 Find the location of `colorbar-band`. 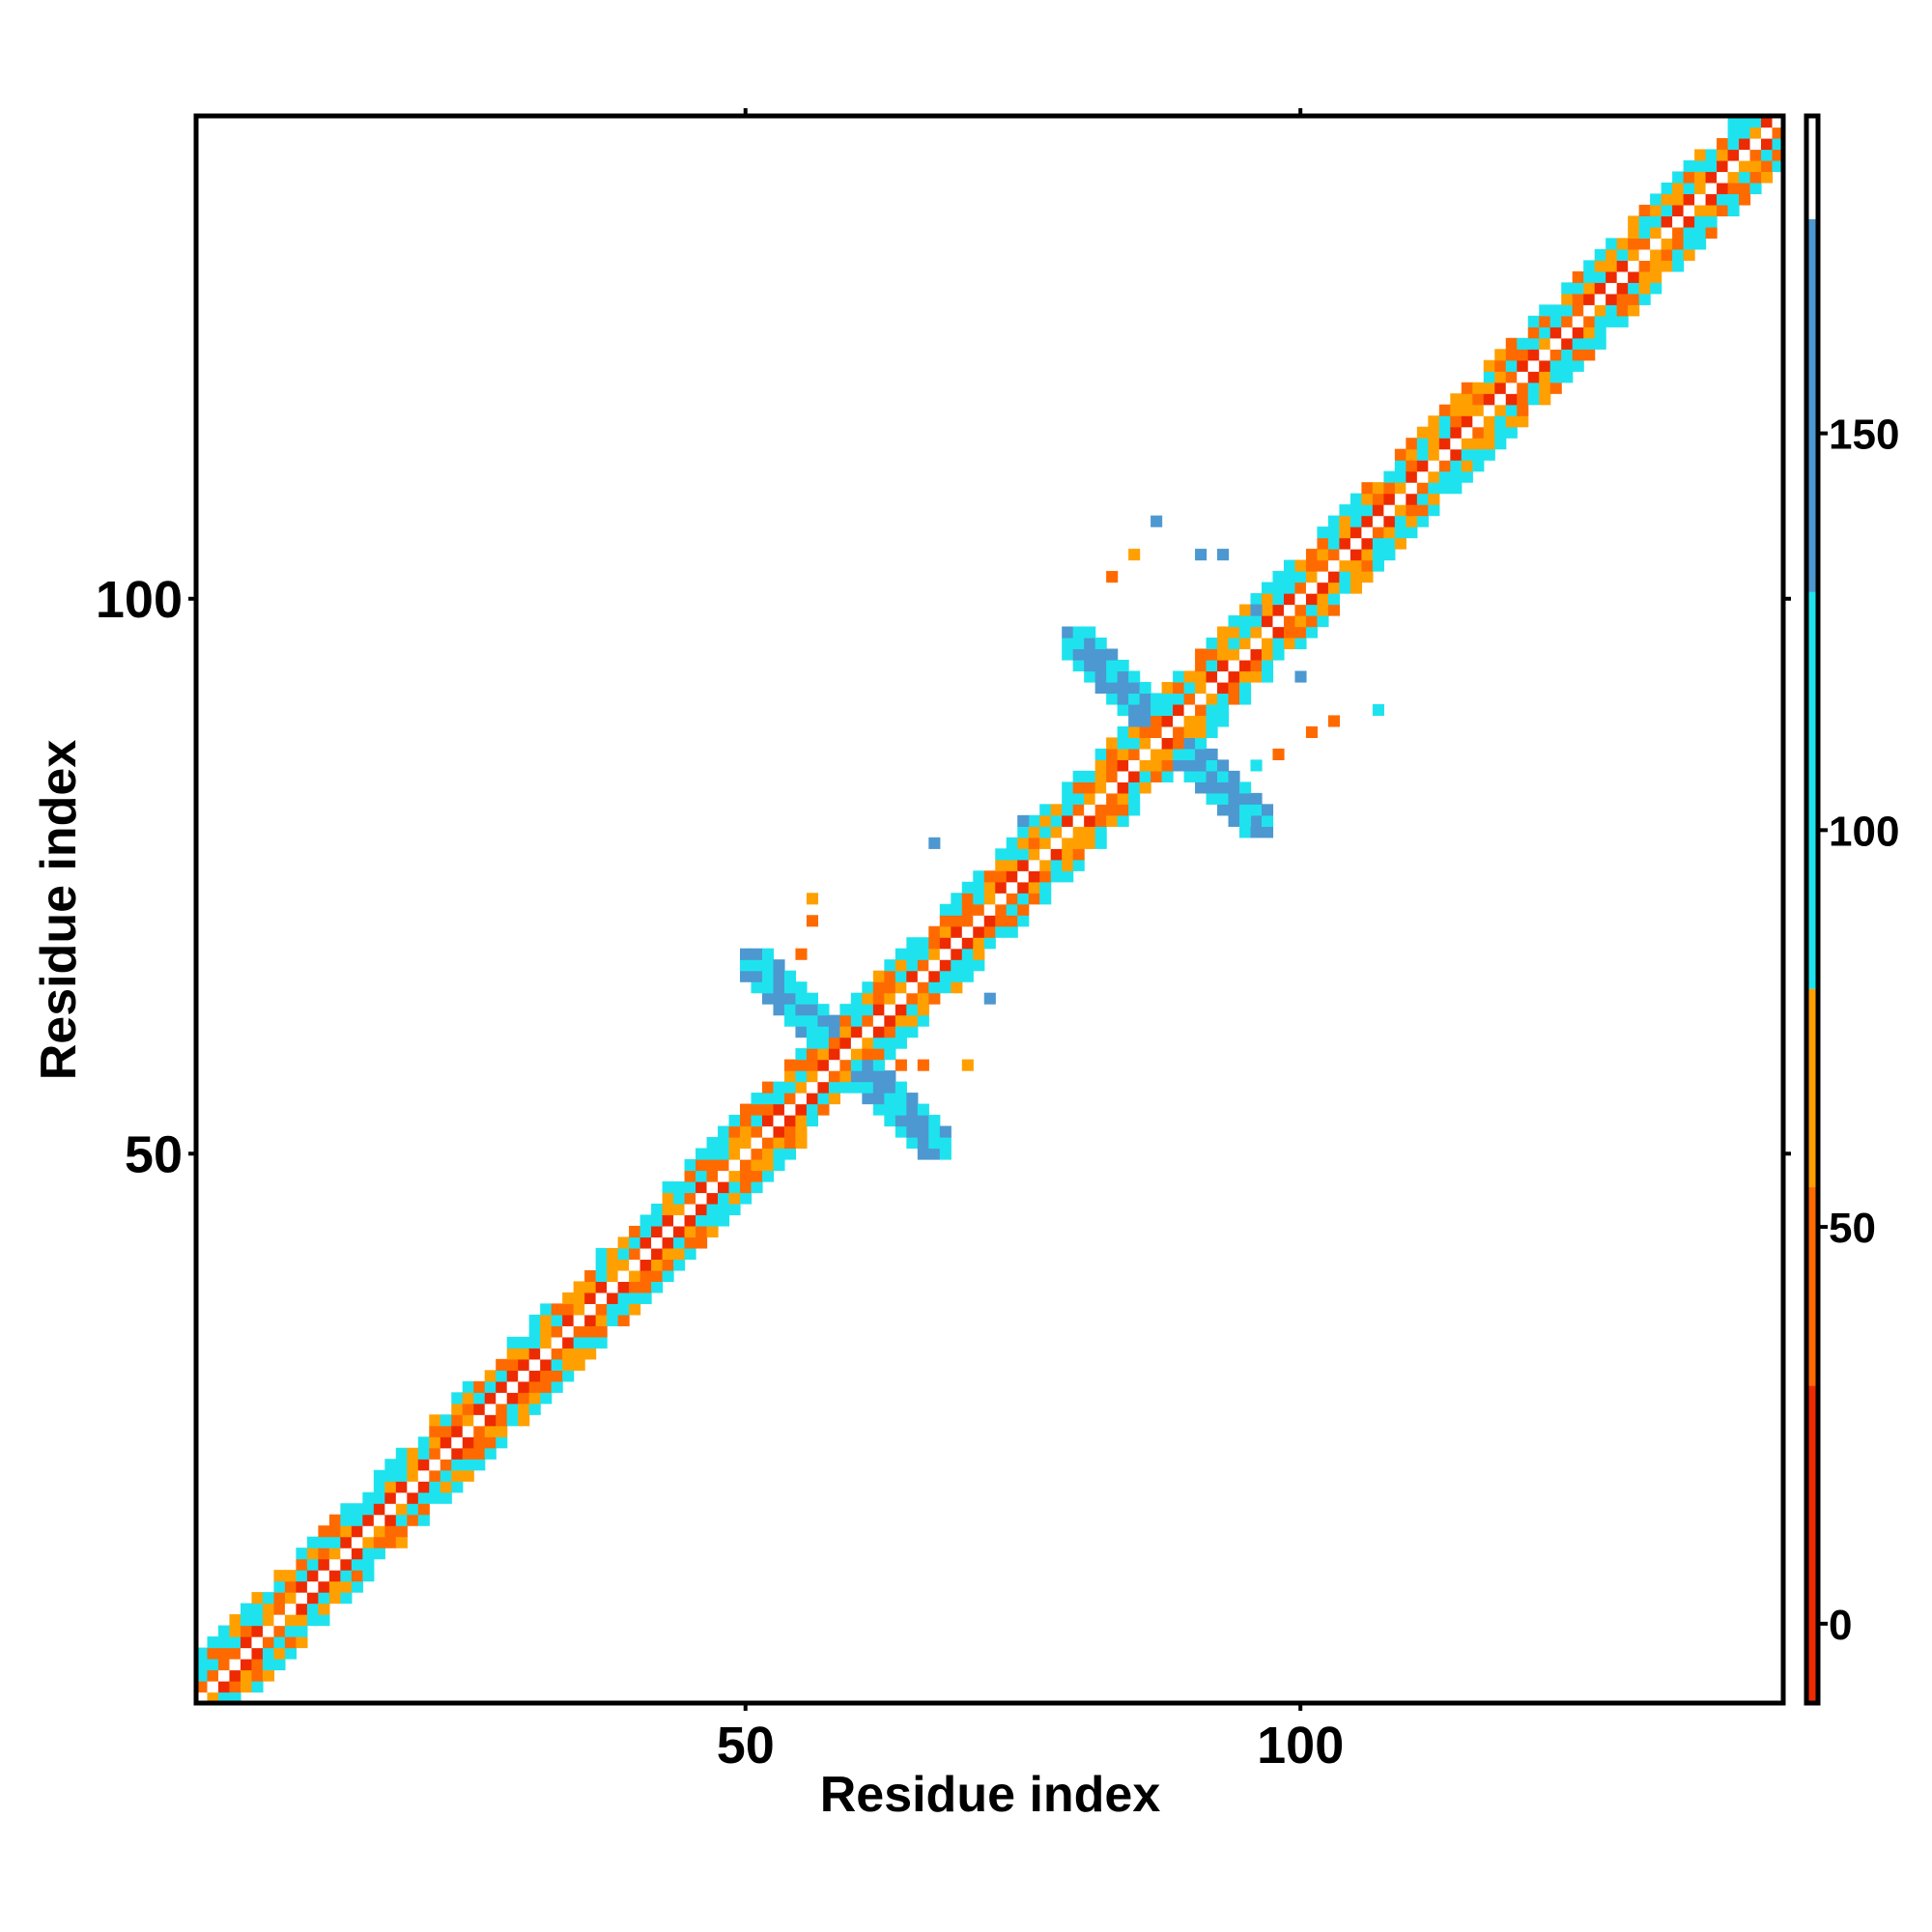

colorbar-band is located at coordinates (1812, 790).